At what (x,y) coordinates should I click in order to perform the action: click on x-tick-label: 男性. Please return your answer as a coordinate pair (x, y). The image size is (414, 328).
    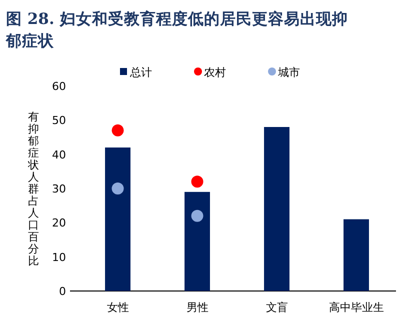
    Looking at the image, I should click on (197, 307).